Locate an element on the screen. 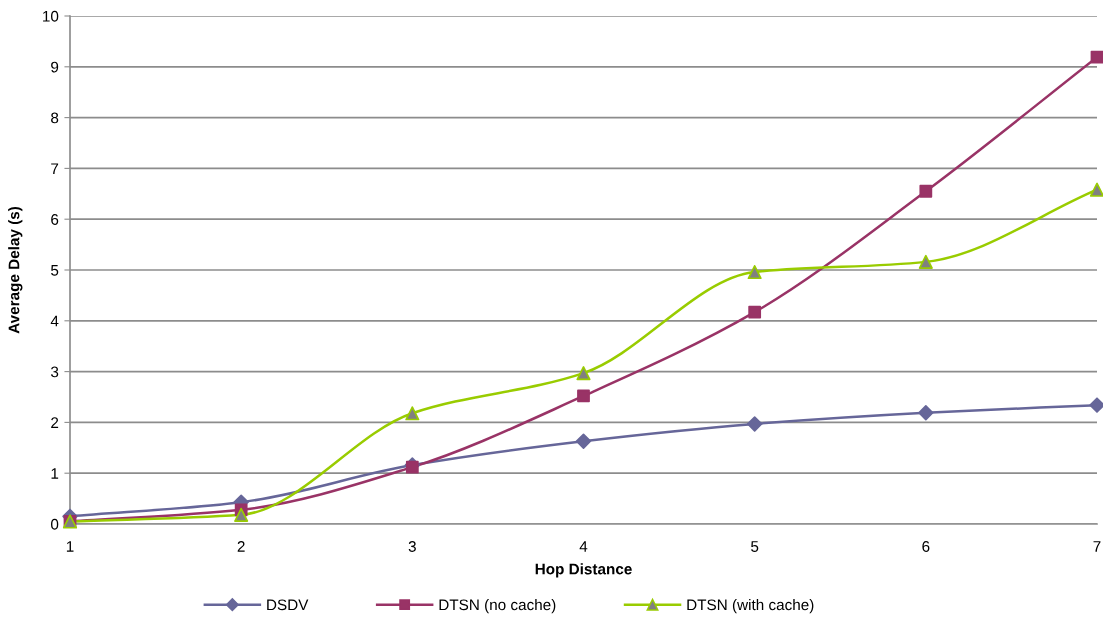  legend-label: DSDV is located at coordinates (288, 605).